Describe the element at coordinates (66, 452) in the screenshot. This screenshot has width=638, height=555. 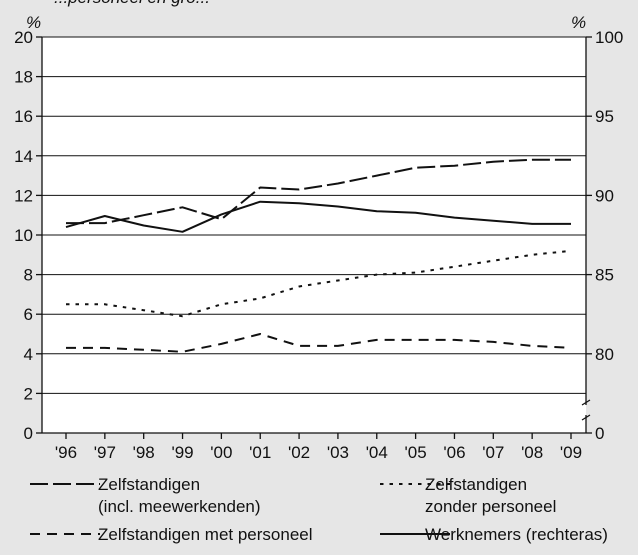
I see `x-tick-label: '96` at that location.